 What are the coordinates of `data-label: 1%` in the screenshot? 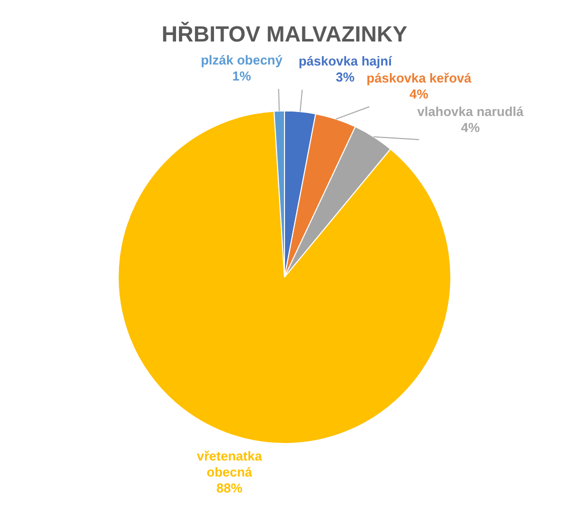 It's located at (242, 76).